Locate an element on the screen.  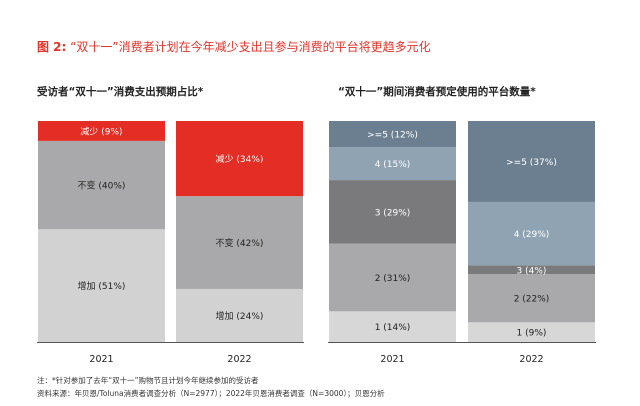
chart2-data-label-2022-4: 4 (29%) is located at coordinates (532, 235).